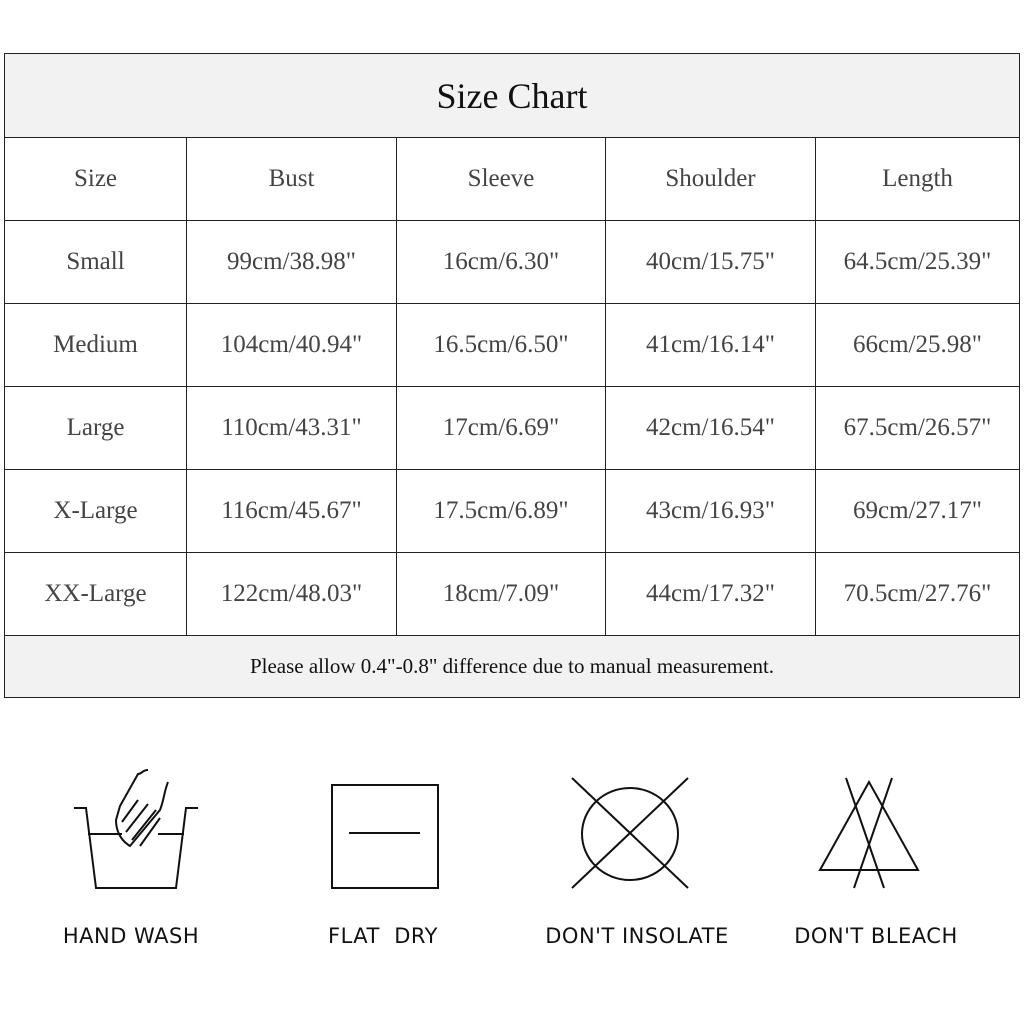 This screenshot has height=1024, width=1024. What do you see at coordinates (95, 262) in the screenshot?
I see `cell: Small` at bounding box center [95, 262].